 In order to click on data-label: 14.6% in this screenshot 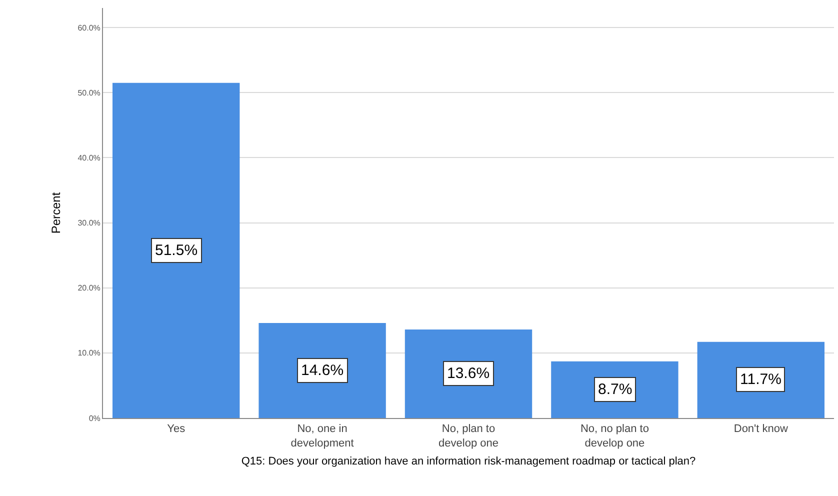, I will do `click(322, 370)`.